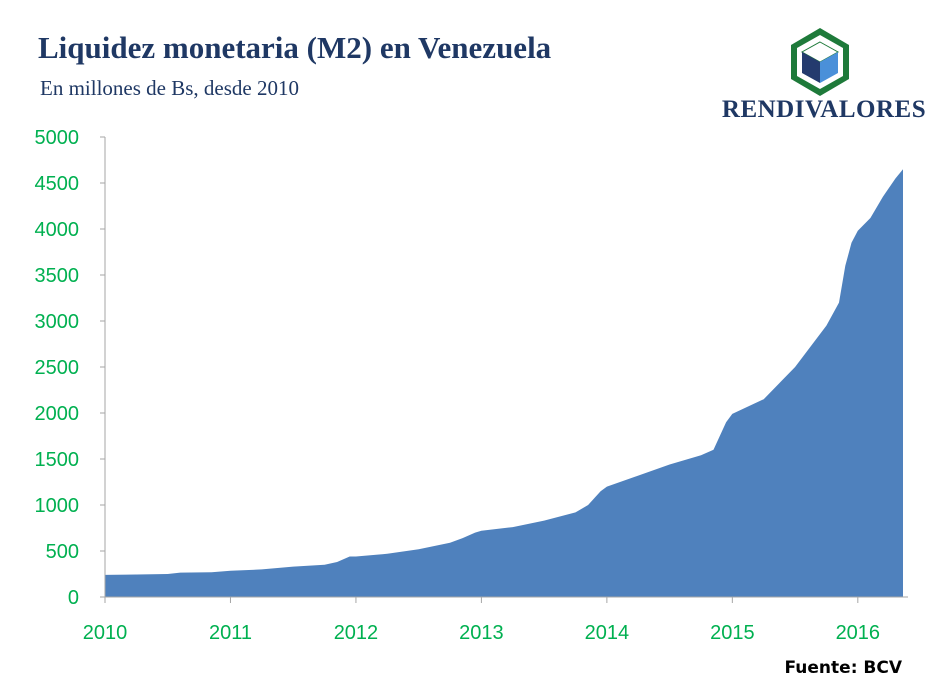 The width and height of the screenshot is (950, 692). I want to click on x-tick-label: 2016, so click(858, 633).